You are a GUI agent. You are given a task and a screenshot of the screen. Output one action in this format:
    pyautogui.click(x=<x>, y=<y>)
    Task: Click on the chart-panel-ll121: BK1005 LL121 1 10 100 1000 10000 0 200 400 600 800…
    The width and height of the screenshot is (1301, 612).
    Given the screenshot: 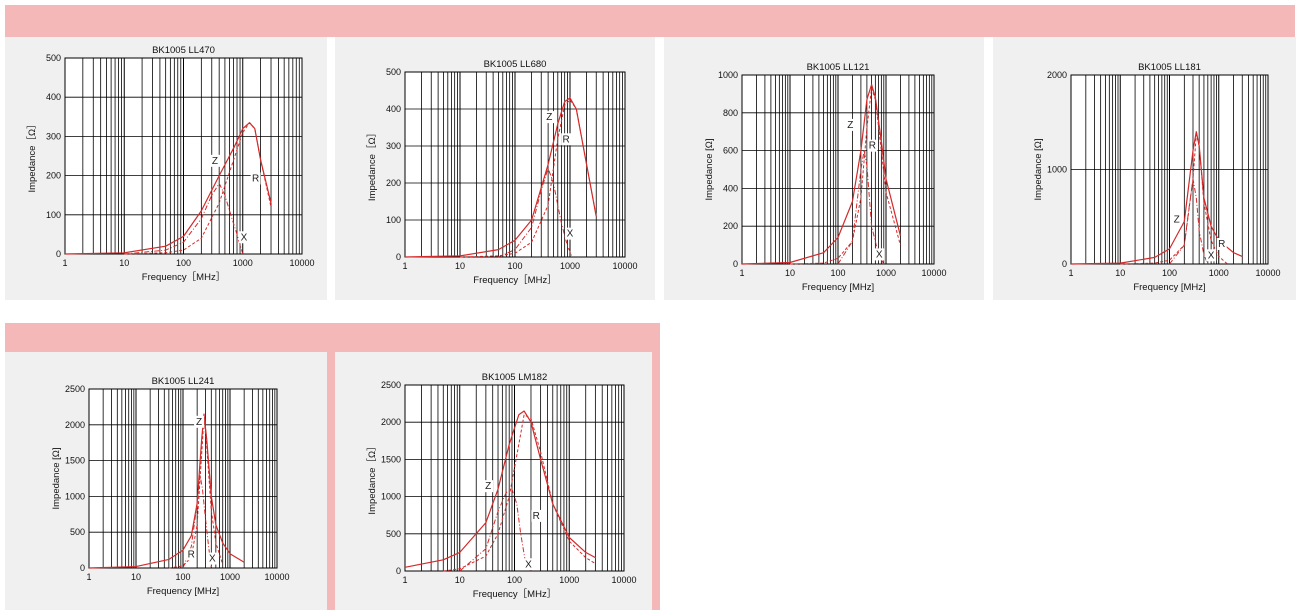 What is the action you would take?
    pyautogui.click(x=824, y=168)
    